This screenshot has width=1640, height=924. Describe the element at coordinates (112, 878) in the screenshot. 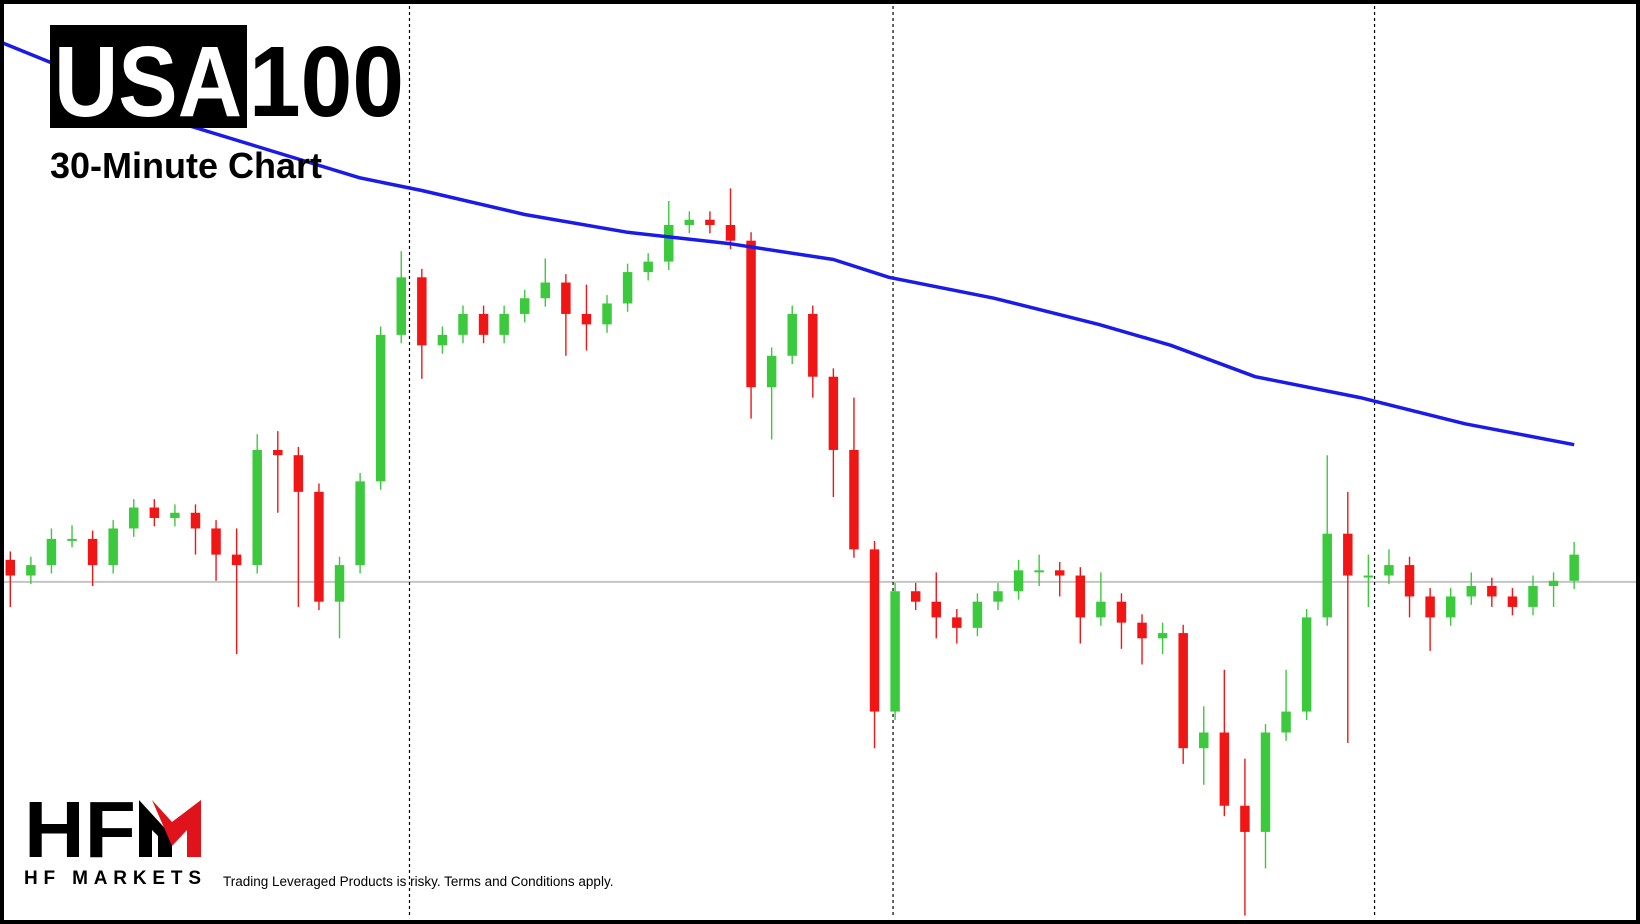

I see `logo-name: HF MARKETS` at that location.